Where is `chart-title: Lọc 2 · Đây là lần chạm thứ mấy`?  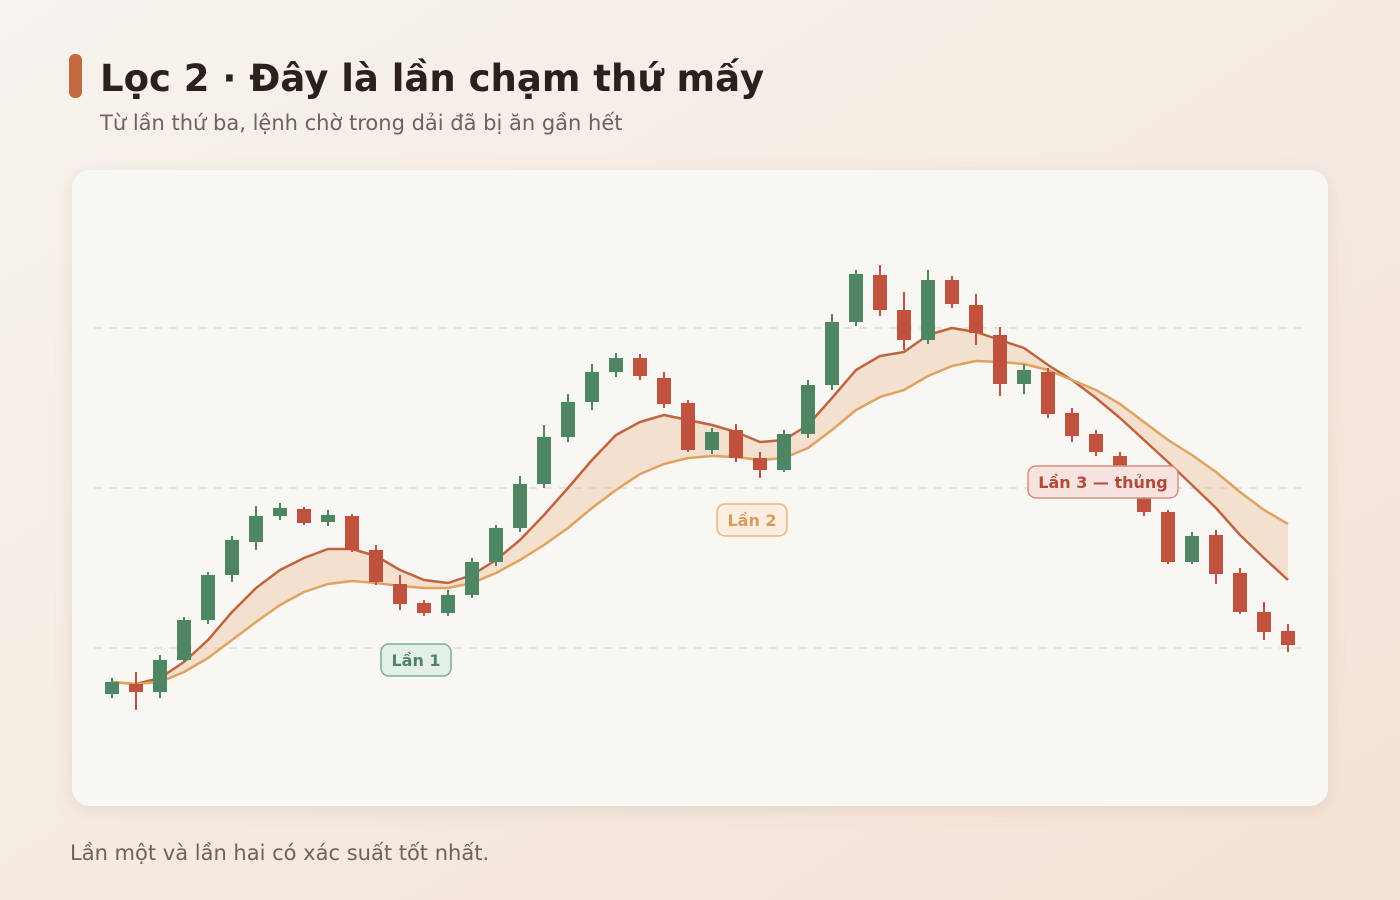 chart-title: Lọc 2 · Đây là lần chạm thứ mấy is located at coordinates (432, 78).